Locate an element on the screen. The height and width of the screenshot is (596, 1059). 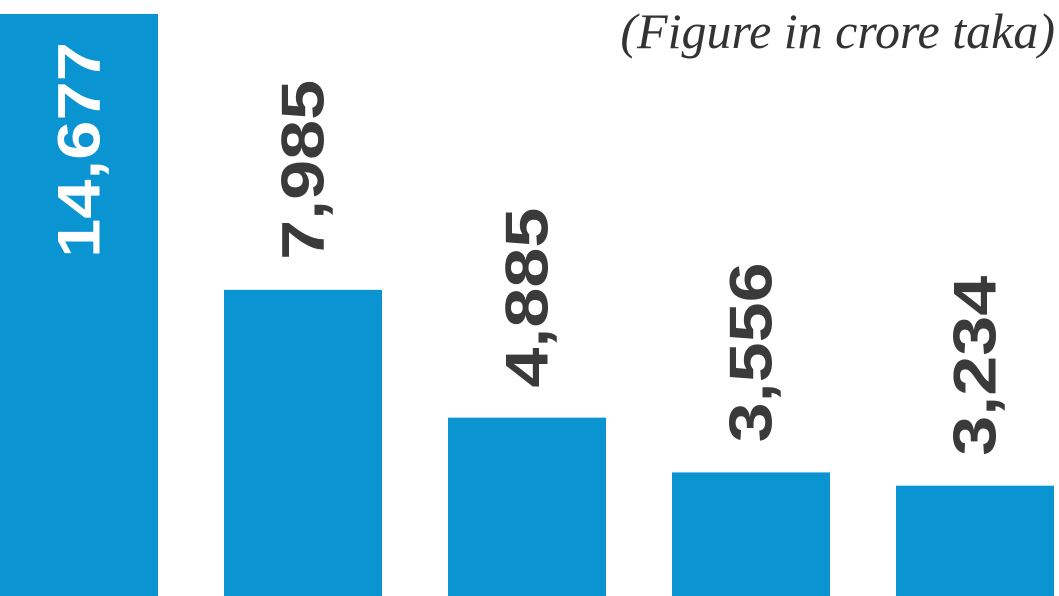
value-label: 3,556 is located at coordinates (751, 352).